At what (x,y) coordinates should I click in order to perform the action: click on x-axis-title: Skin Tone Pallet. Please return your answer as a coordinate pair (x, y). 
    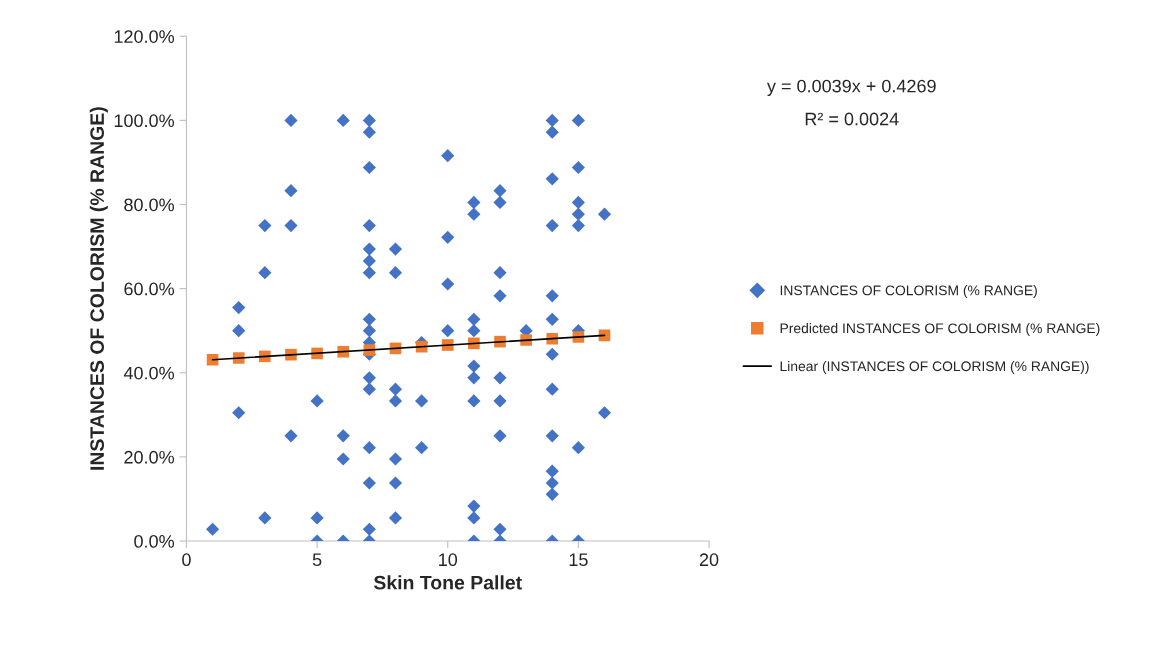
    Looking at the image, I should click on (447, 582).